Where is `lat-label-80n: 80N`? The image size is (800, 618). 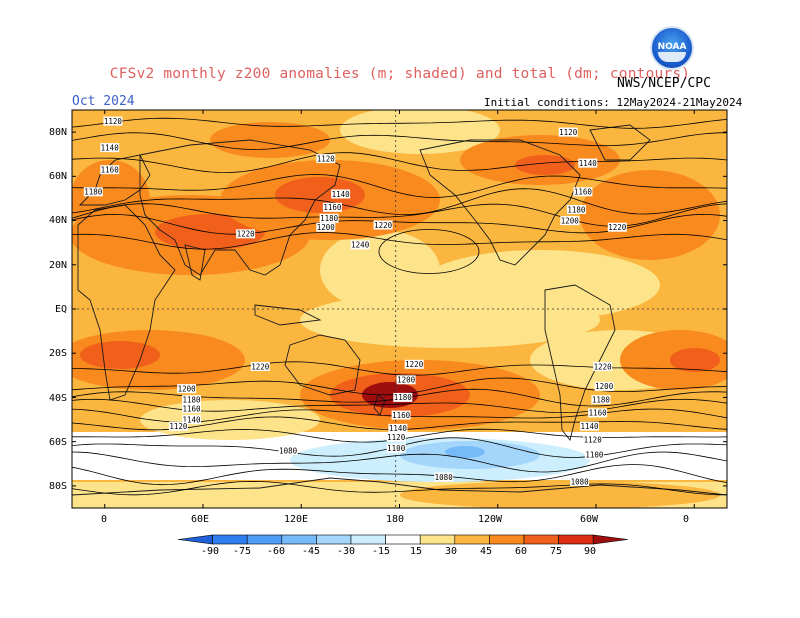 lat-label-80n: 80N is located at coordinates (58, 132).